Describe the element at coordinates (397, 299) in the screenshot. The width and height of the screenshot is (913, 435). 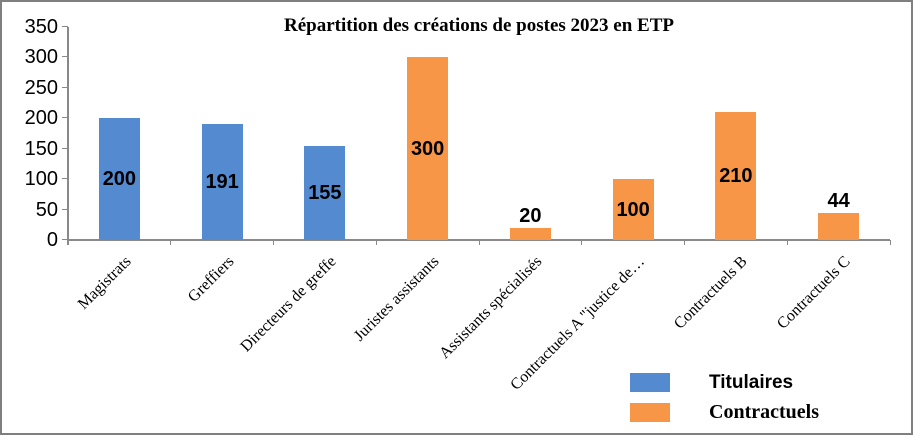
I see `x-axis-category-label: Juristes assistants` at that location.